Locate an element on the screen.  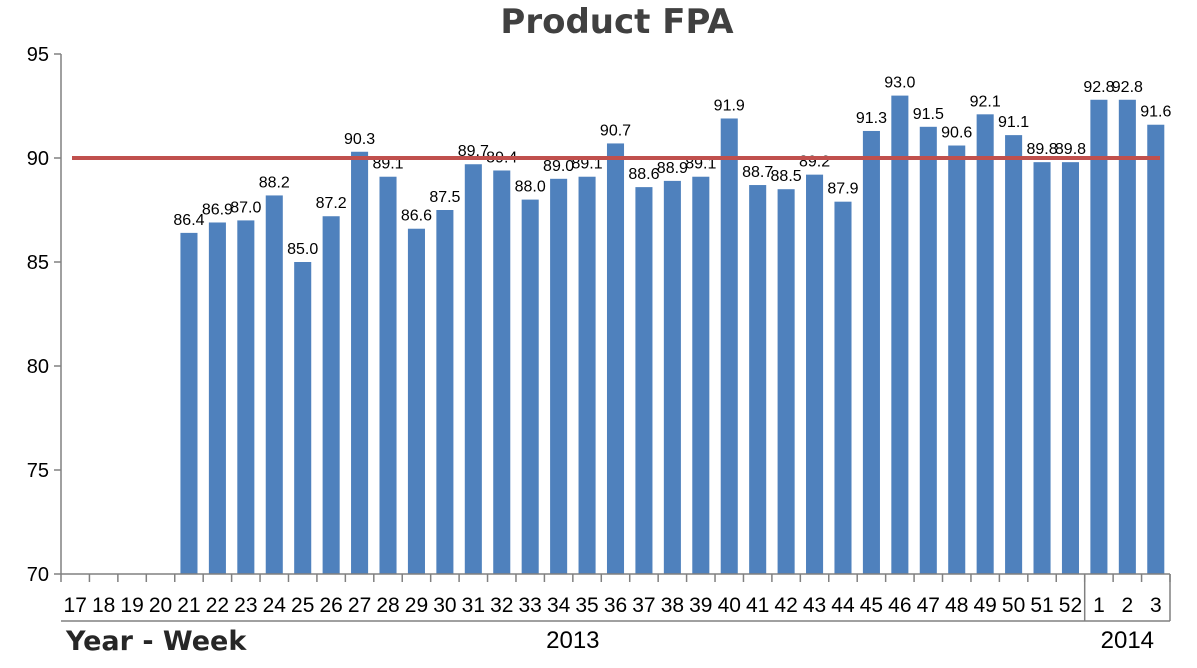
x-tick-label: 35 is located at coordinates (586, 605).